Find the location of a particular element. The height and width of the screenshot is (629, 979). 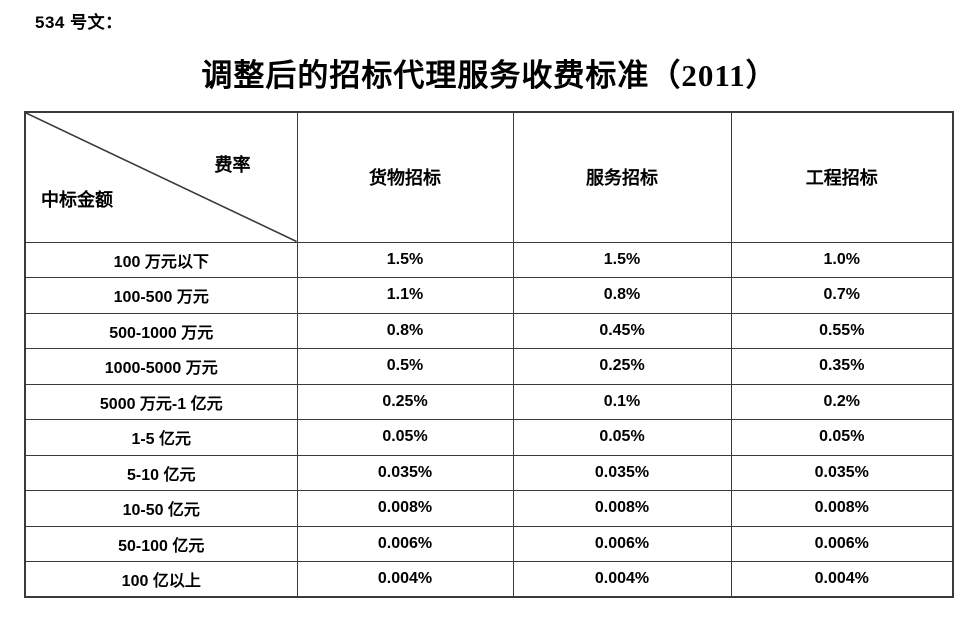

table-row: 100-500 万元 1.1% 0.8% 0.7% is located at coordinates (489, 295).